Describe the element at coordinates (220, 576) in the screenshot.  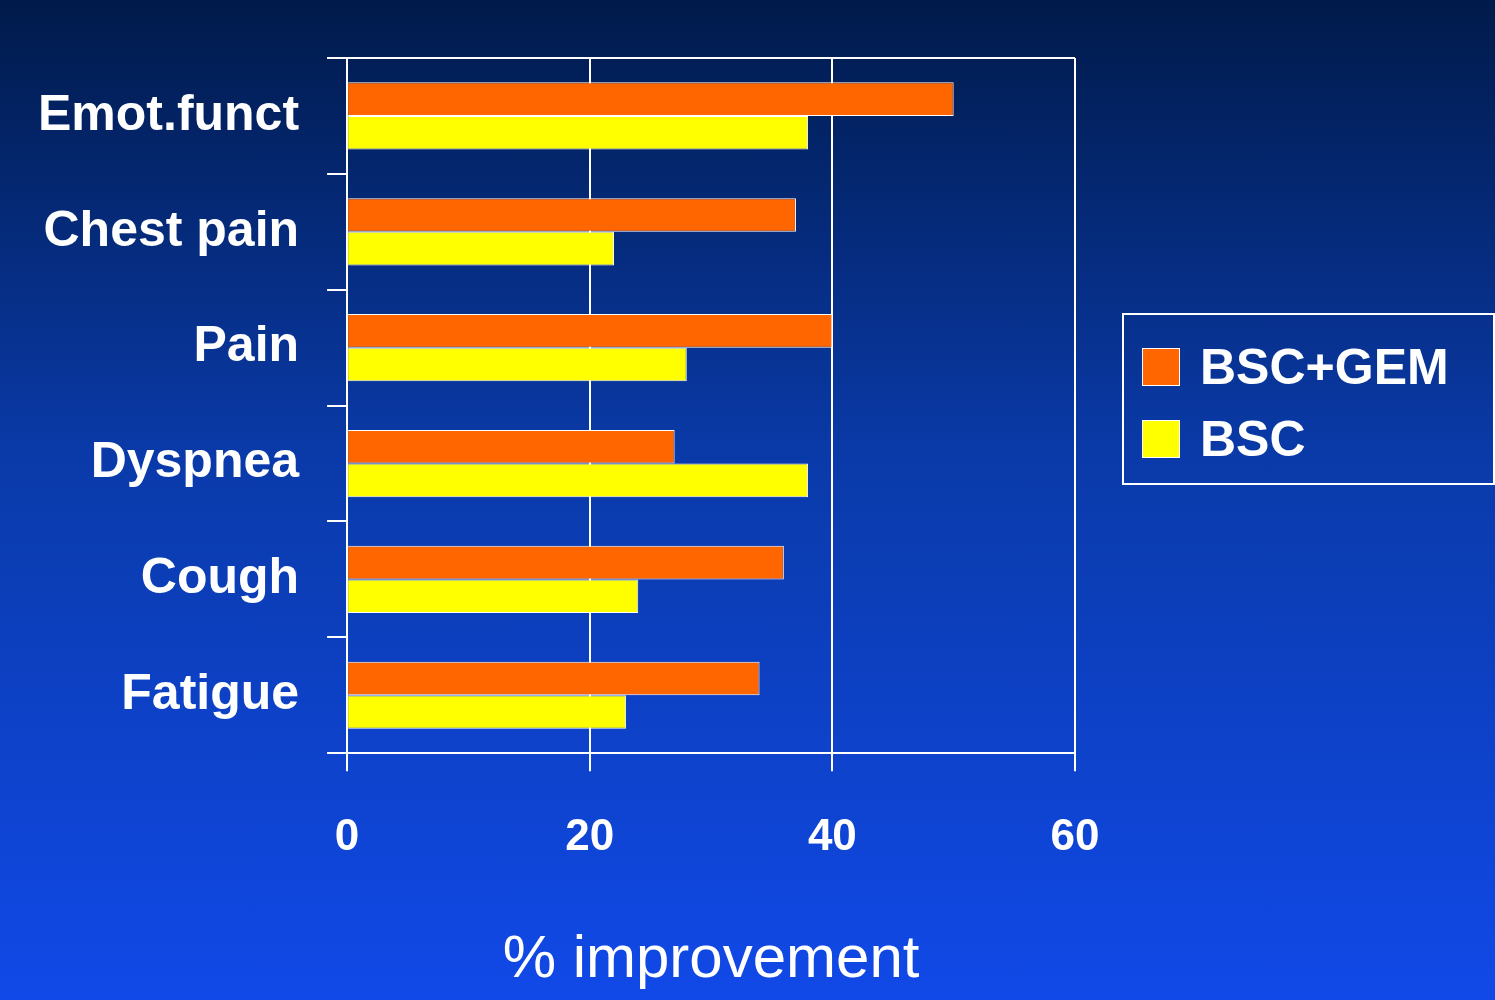
I see `y-tick-label: Cough` at that location.